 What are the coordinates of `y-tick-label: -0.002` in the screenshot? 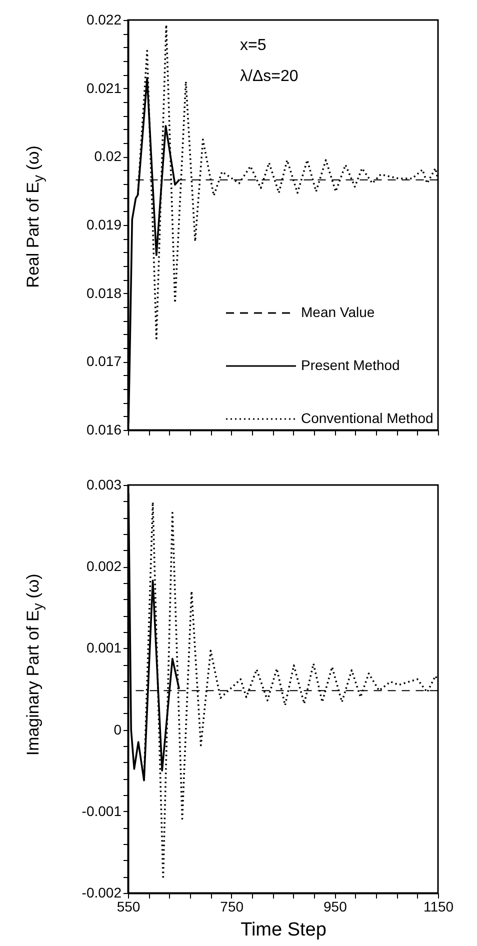 It's located at (102, 892).